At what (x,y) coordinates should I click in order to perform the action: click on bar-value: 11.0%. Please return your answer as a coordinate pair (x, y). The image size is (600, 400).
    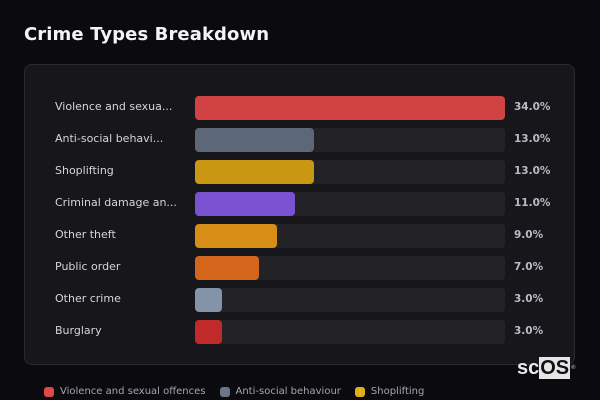
    Looking at the image, I should click on (532, 203).